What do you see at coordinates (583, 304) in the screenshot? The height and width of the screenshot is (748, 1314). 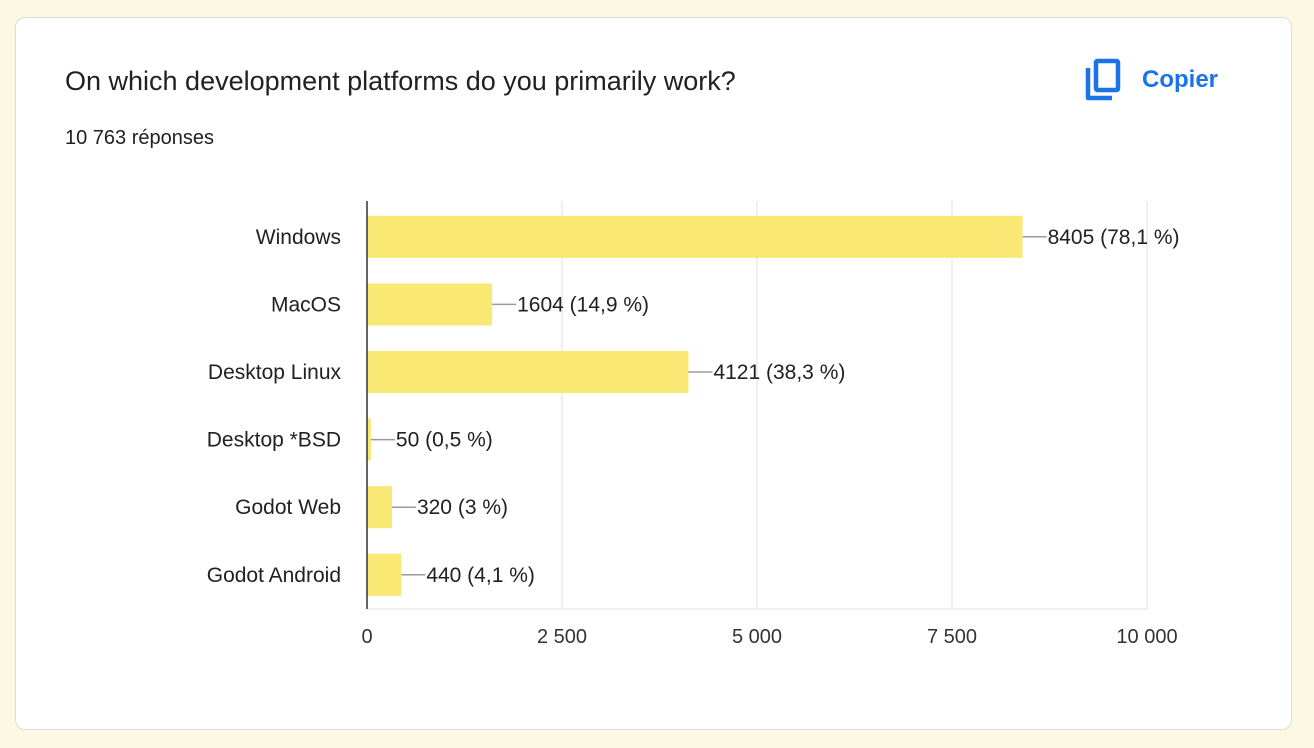 I see `data-label: 1604 (14,9 %)` at bounding box center [583, 304].